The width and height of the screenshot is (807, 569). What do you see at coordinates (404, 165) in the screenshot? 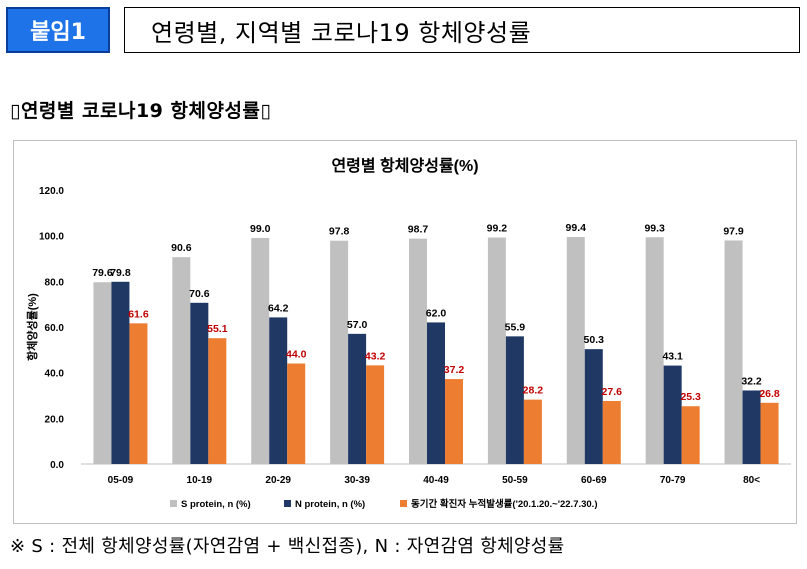
I see `chart-title: 연령별 항체양성률(%)` at bounding box center [404, 165].